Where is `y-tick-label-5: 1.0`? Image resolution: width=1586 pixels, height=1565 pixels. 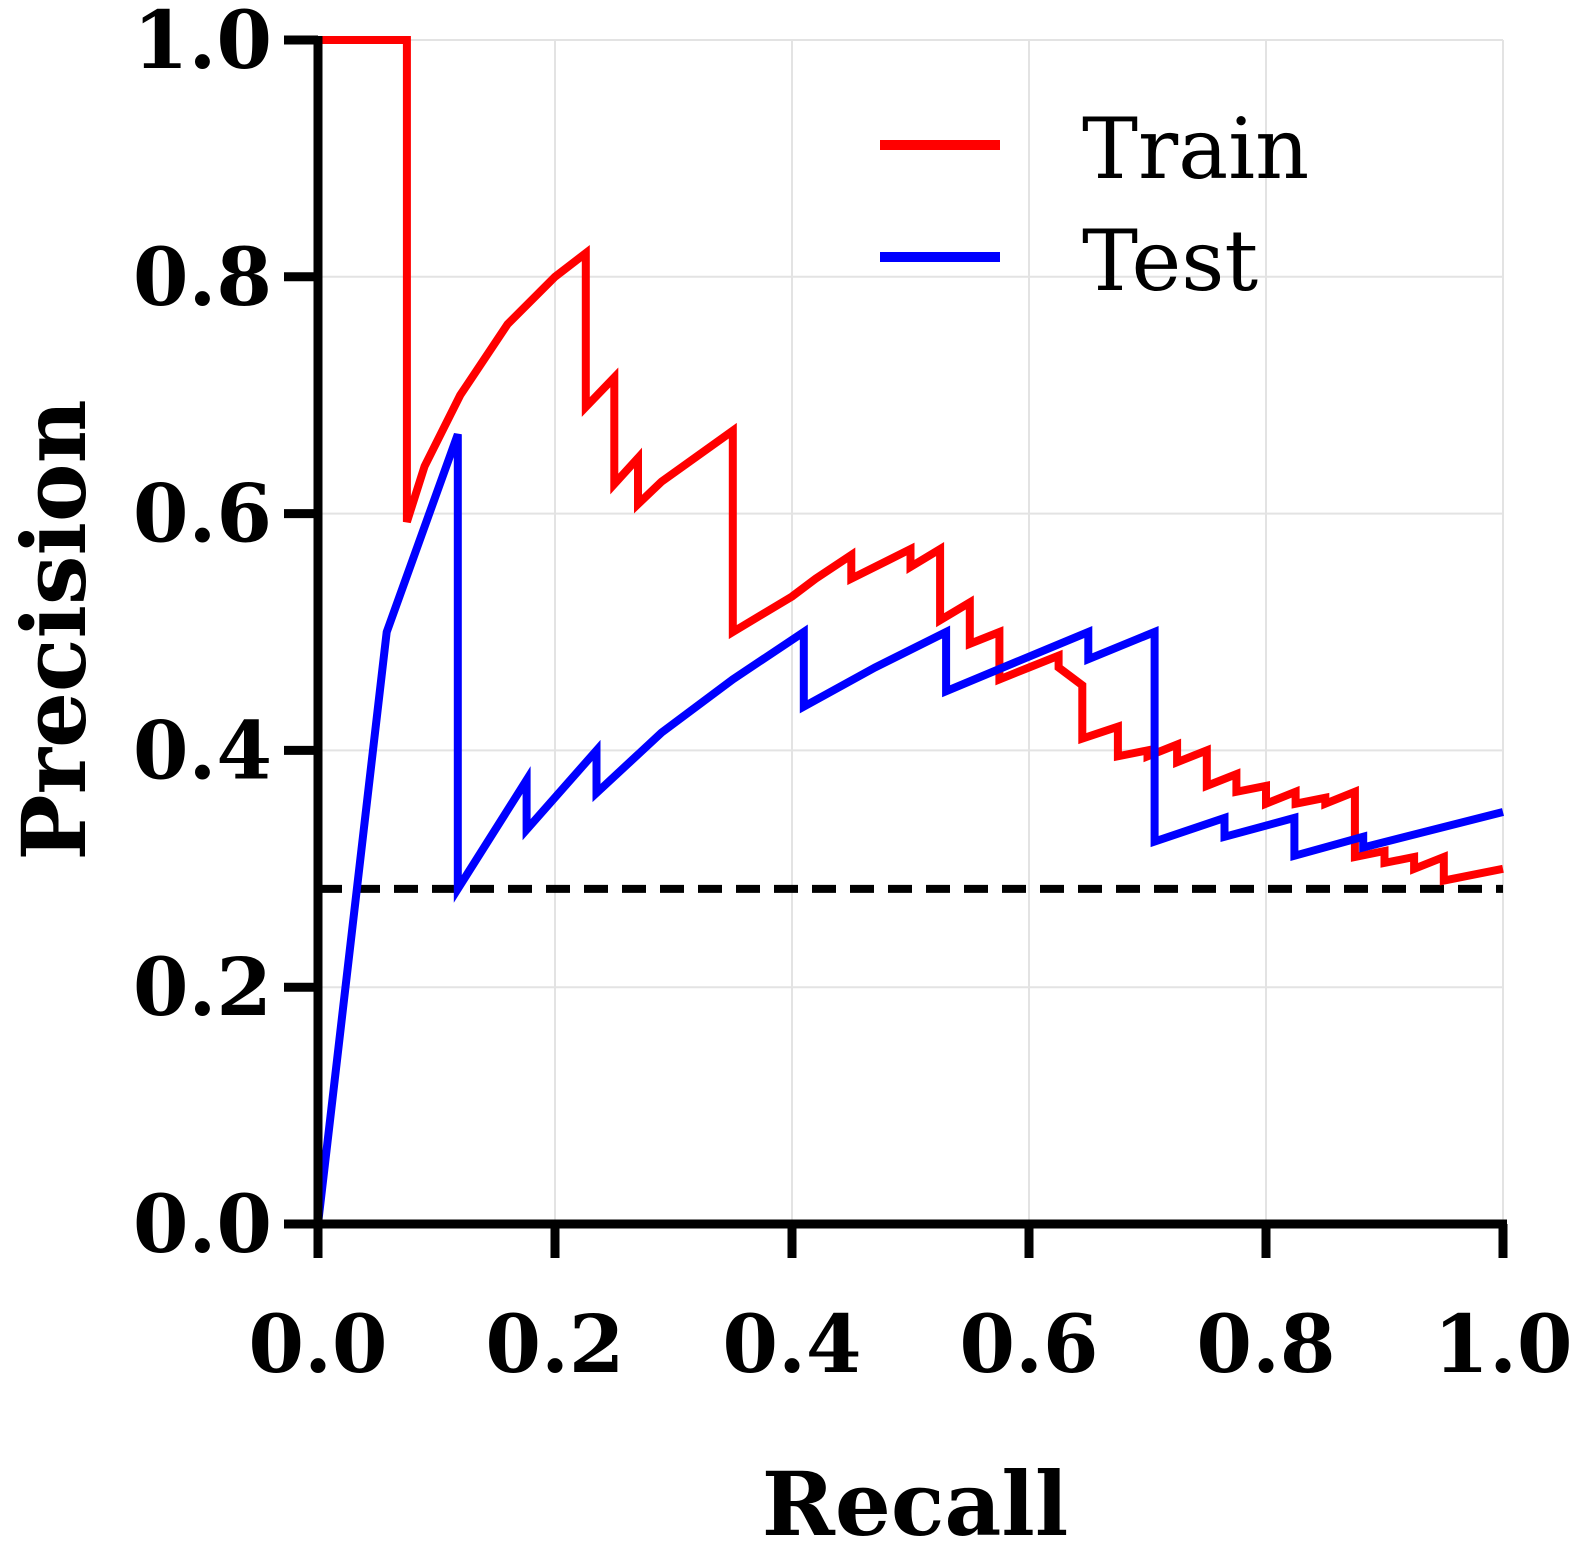 y-tick-label-5: 1.0 is located at coordinates (202, 43).